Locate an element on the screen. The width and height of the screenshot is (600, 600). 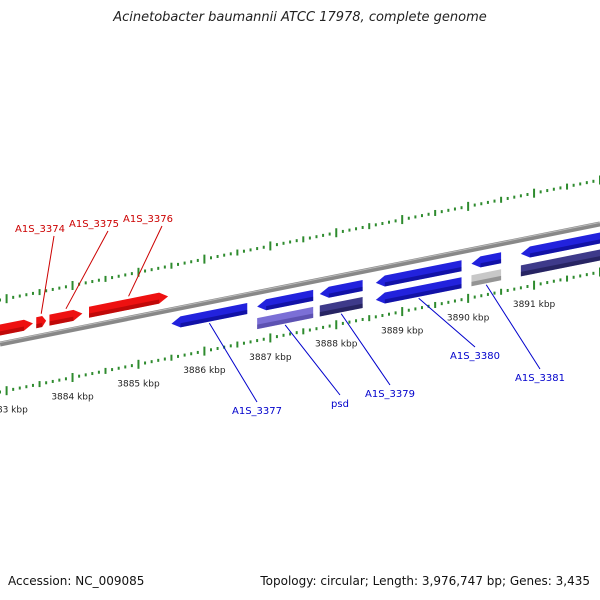
scale-label: 3888 kbp is located at coordinates (336, 345).